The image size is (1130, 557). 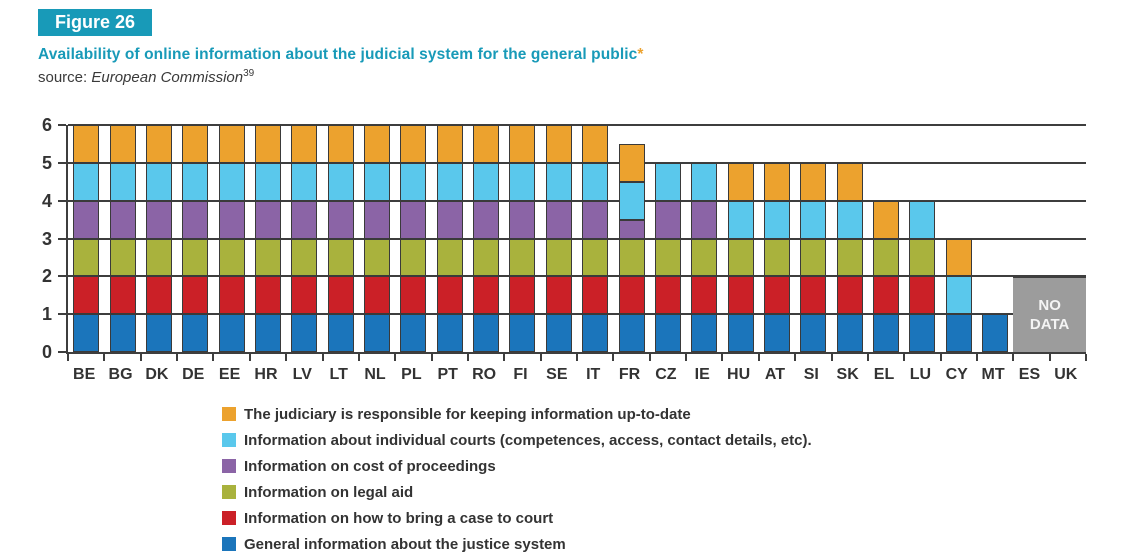 What do you see at coordinates (884, 374) in the screenshot?
I see `x-axis-label-el: EL` at bounding box center [884, 374].